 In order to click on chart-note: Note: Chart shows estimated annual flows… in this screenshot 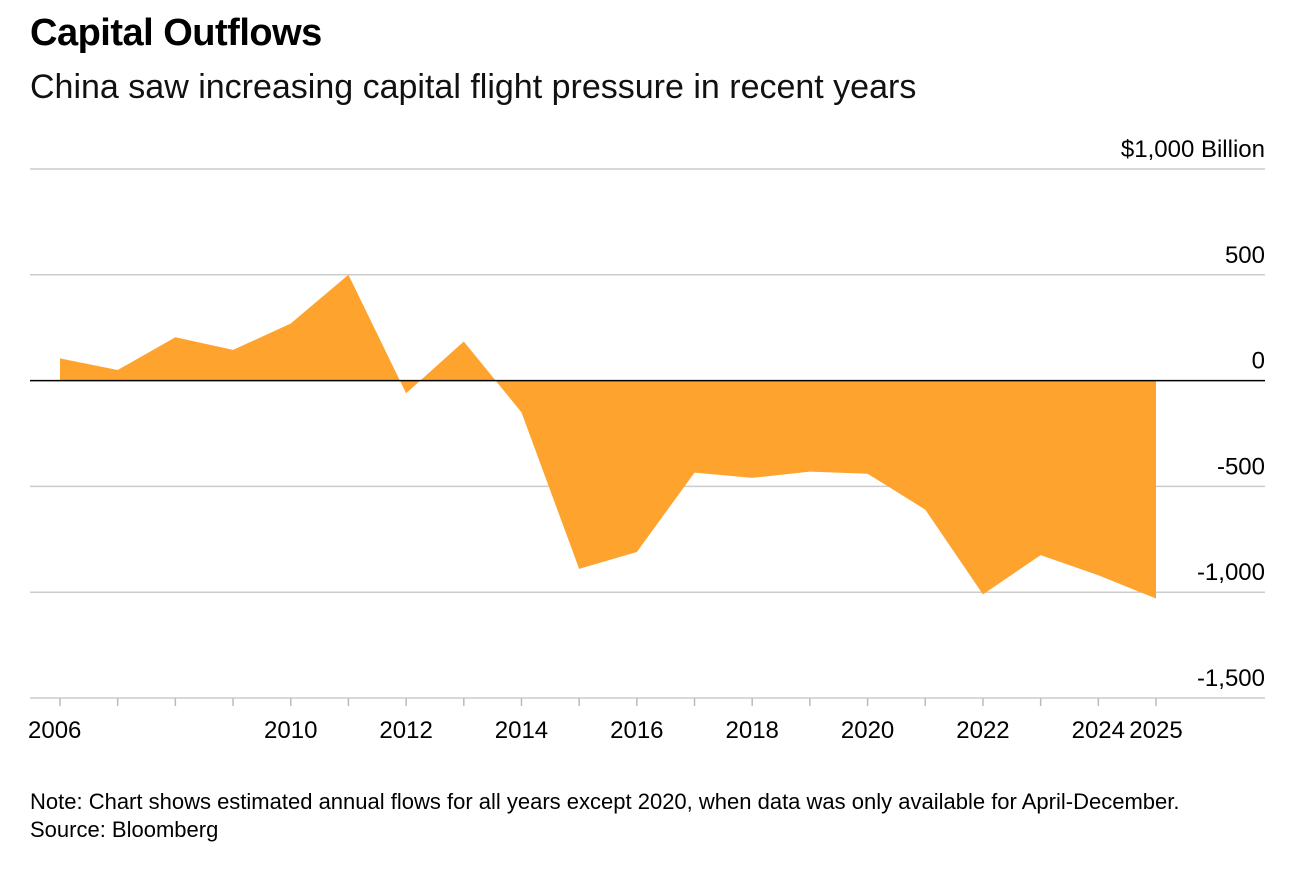, I will do `click(605, 801)`.